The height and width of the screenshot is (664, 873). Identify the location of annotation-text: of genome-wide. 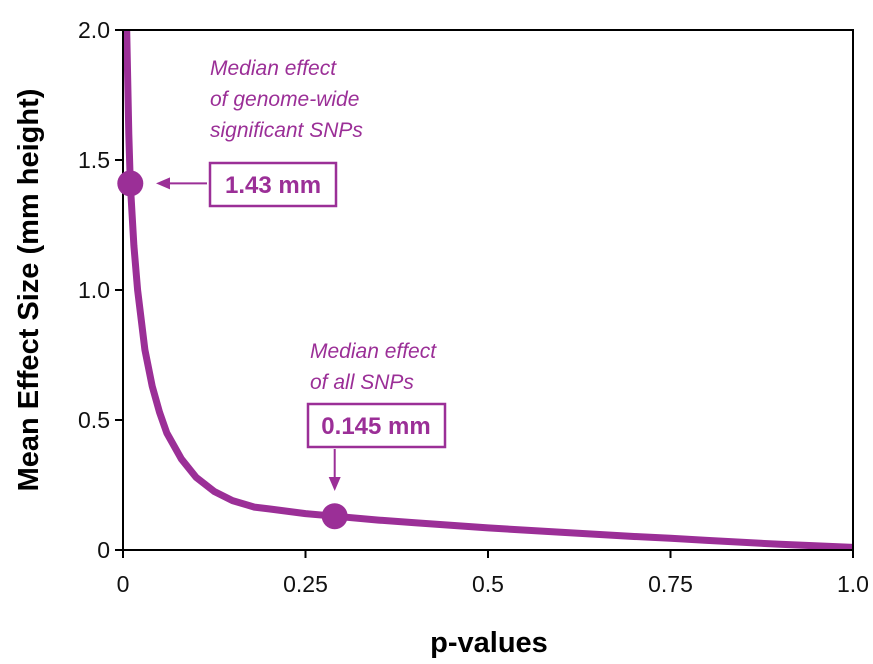
(284, 99).